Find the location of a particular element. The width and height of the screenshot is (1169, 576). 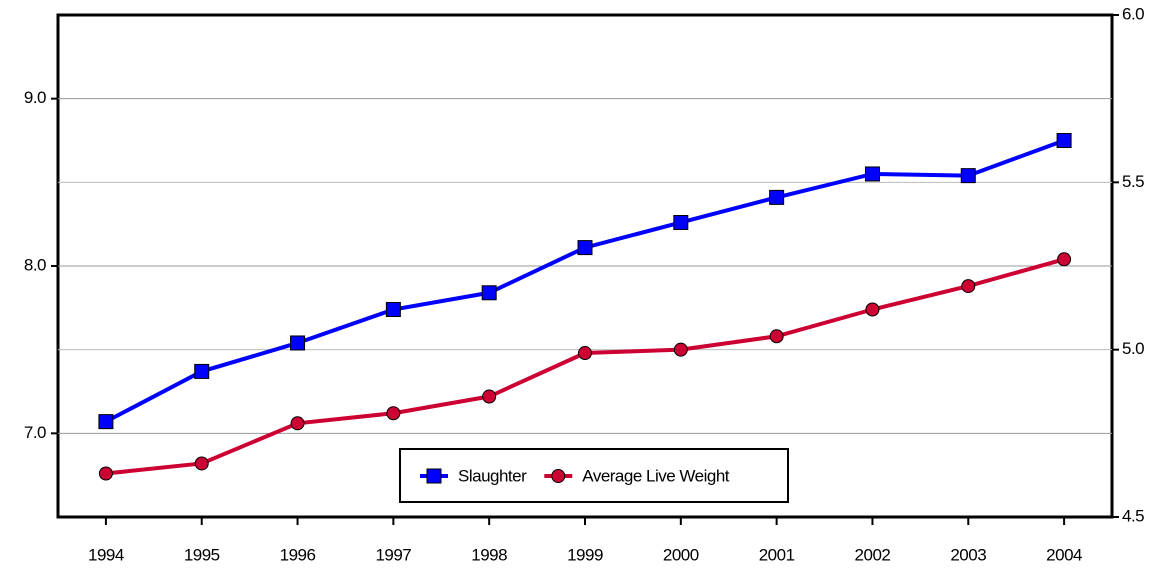

x-tick-label: 1995 is located at coordinates (202, 554).